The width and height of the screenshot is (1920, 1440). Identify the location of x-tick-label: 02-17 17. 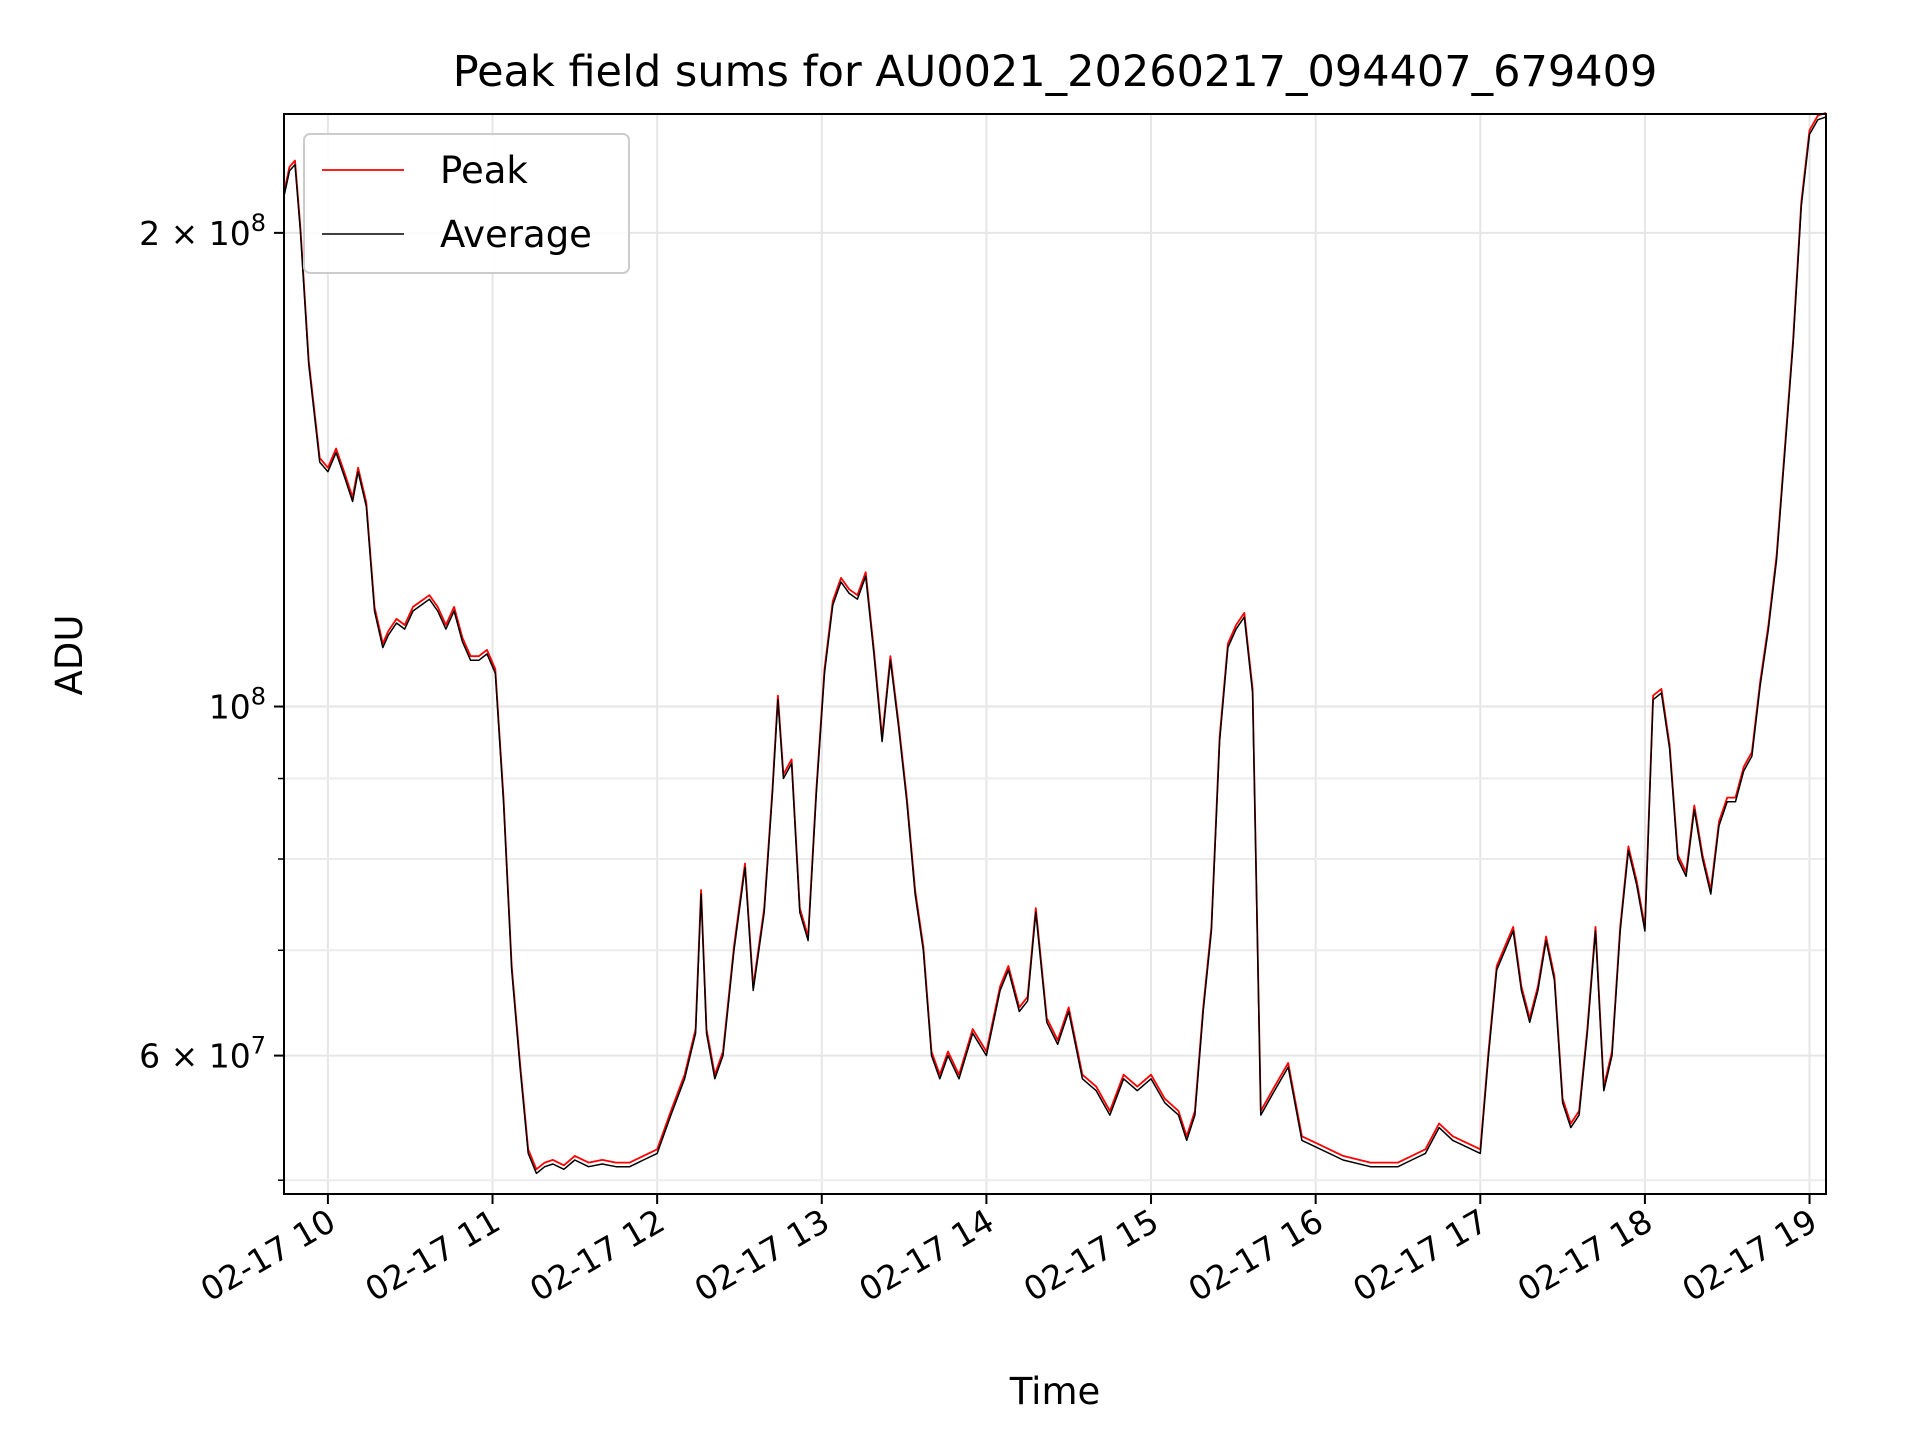
(1420, 1255).